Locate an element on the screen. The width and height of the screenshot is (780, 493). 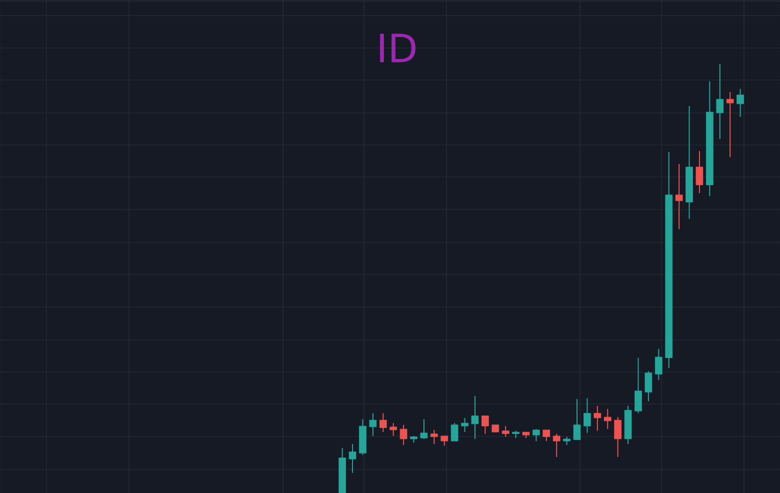
chart-title: ID is located at coordinates (398, 48).